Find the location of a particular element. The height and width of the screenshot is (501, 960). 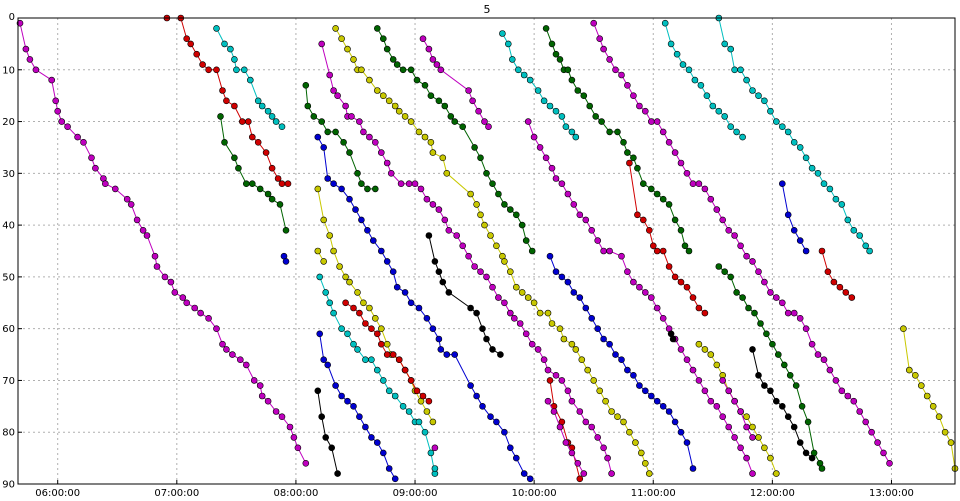

series-line is located at coordinates (454, 140).